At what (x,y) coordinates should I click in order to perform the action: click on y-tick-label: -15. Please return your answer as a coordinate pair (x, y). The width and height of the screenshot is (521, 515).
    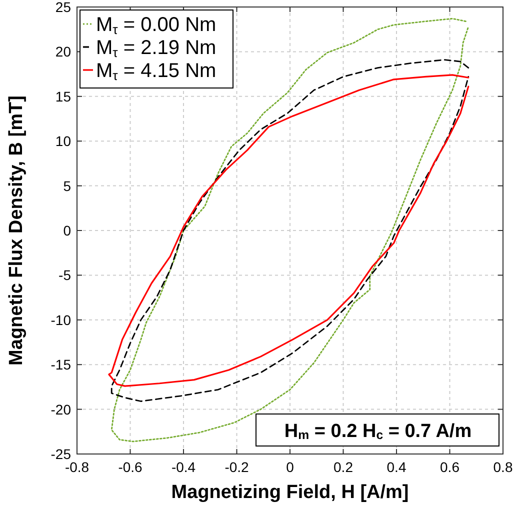
    Looking at the image, I should click on (61, 364).